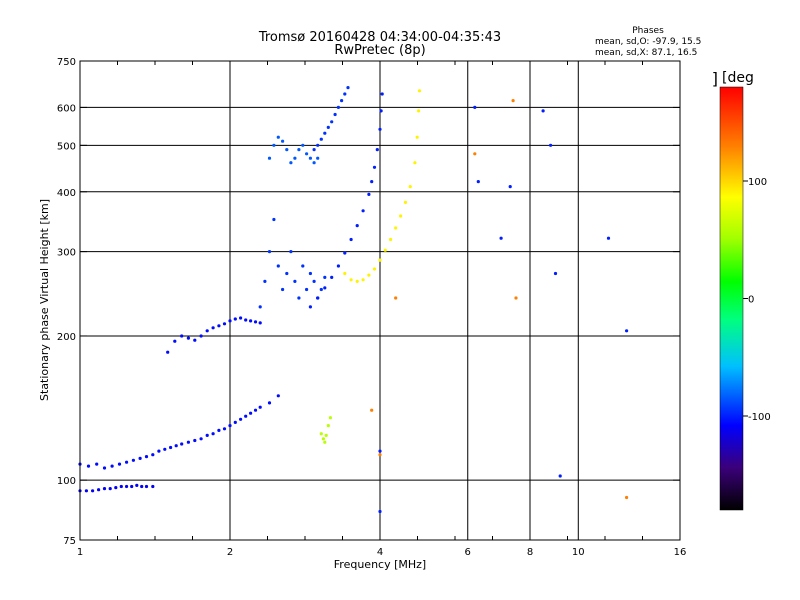 This screenshot has height=600, width=800. I want to click on series-low-ground-trace, so click(116, 488).